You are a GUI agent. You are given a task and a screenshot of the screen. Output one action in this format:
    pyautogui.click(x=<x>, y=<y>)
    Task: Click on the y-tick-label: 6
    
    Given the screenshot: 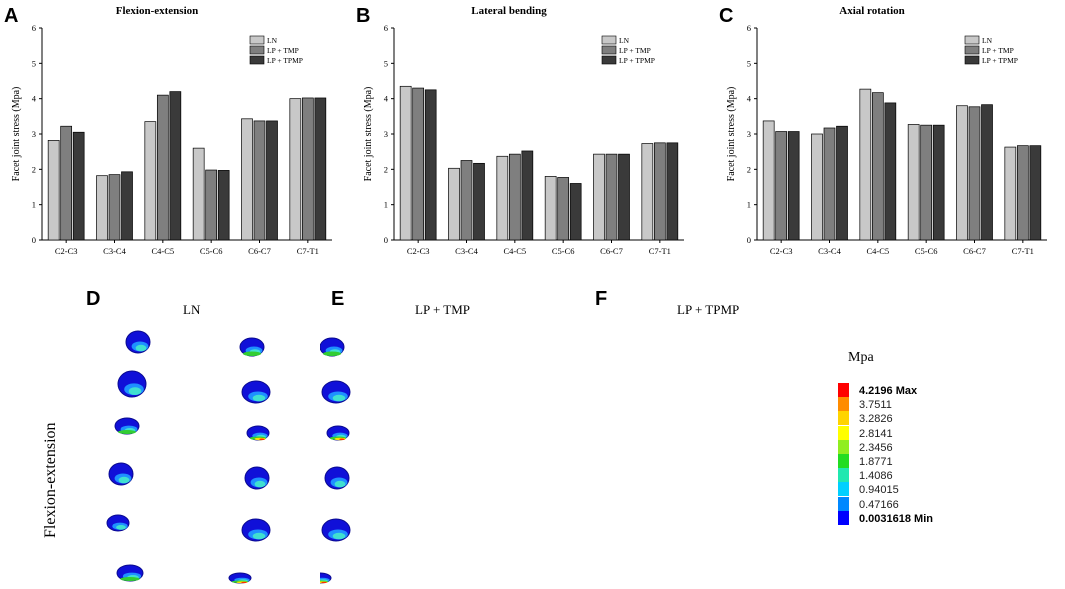 What is the action you would take?
    pyautogui.click(x=386, y=28)
    